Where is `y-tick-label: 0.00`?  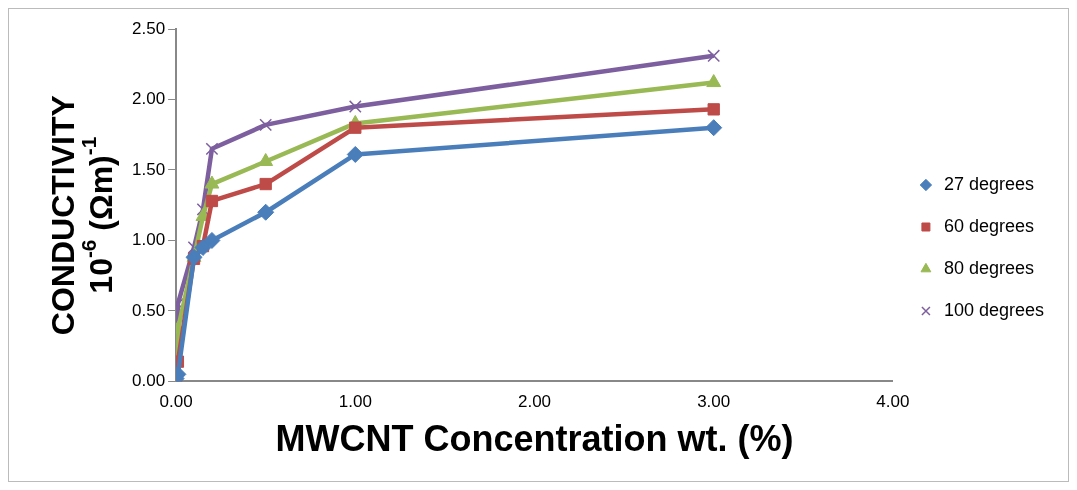 y-tick-label: 0.00 is located at coordinates (148, 381).